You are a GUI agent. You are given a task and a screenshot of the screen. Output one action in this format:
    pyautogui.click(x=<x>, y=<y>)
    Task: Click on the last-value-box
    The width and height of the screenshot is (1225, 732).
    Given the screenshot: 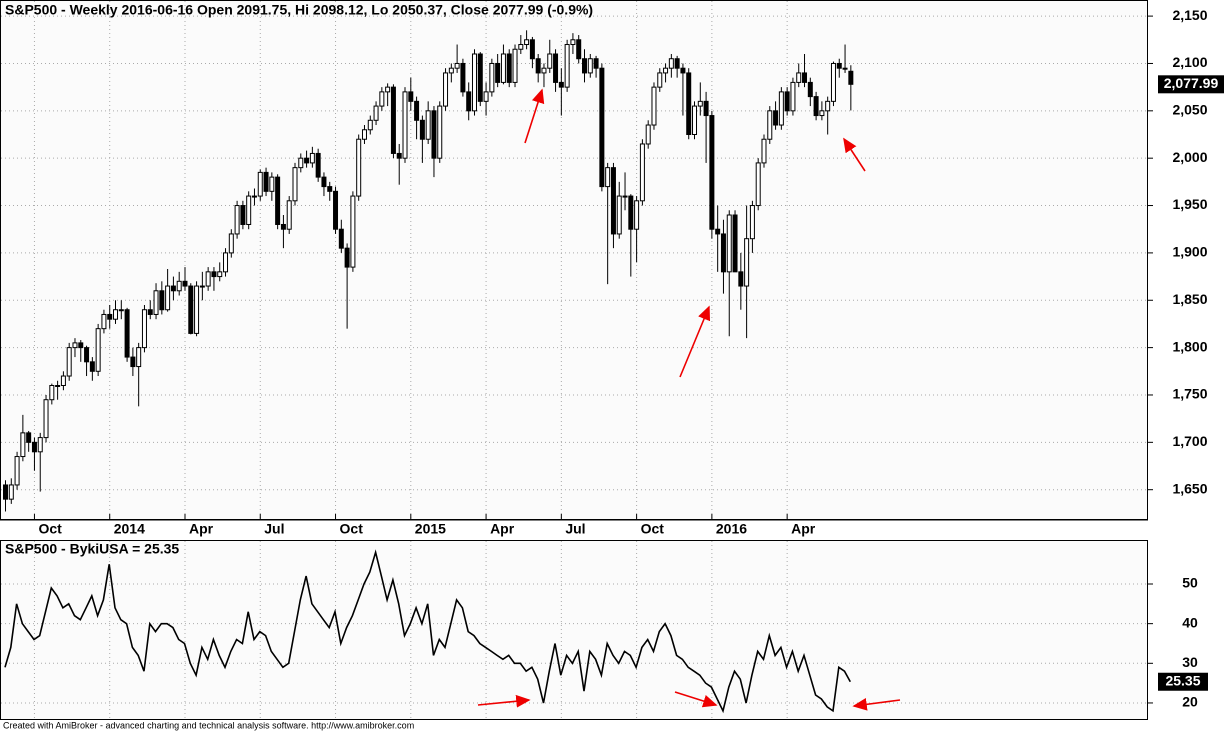 What is the action you would take?
    pyautogui.click(x=1183, y=681)
    